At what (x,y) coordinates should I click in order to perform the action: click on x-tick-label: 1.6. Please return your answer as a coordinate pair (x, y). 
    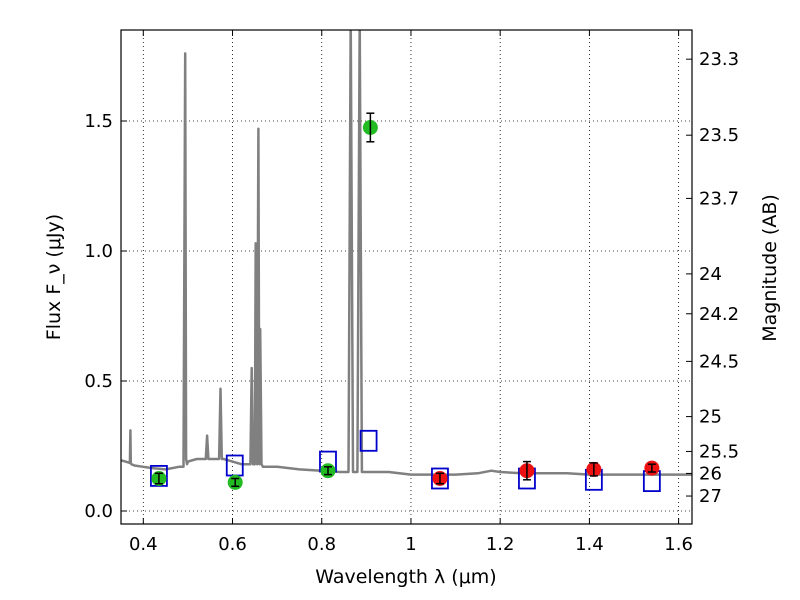
    Looking at the image, I should click on (678, 544).